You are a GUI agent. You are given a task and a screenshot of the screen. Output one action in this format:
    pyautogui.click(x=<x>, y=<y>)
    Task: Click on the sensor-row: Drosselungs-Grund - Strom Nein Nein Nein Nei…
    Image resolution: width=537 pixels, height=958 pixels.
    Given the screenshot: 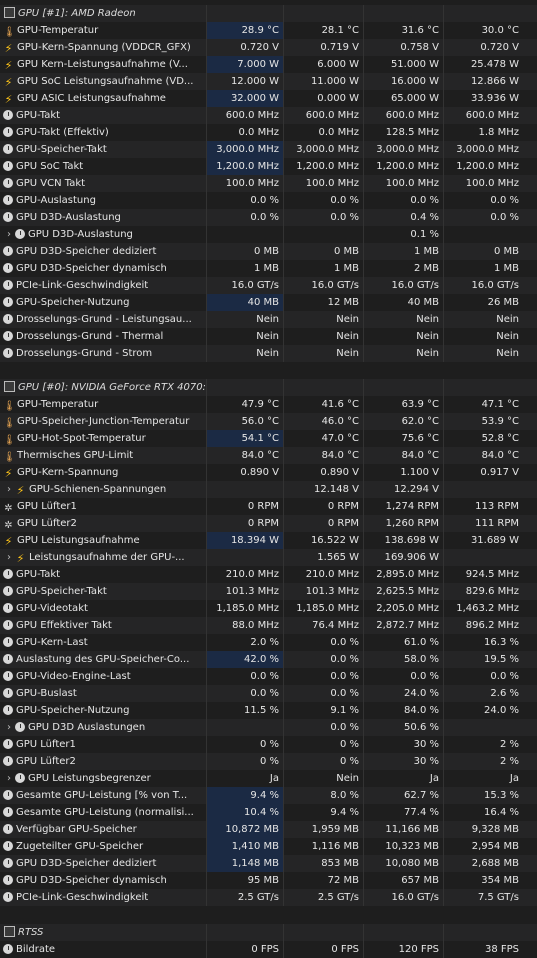 What is the action you would take?
    pyautogui.click(x=268, y=353)
    